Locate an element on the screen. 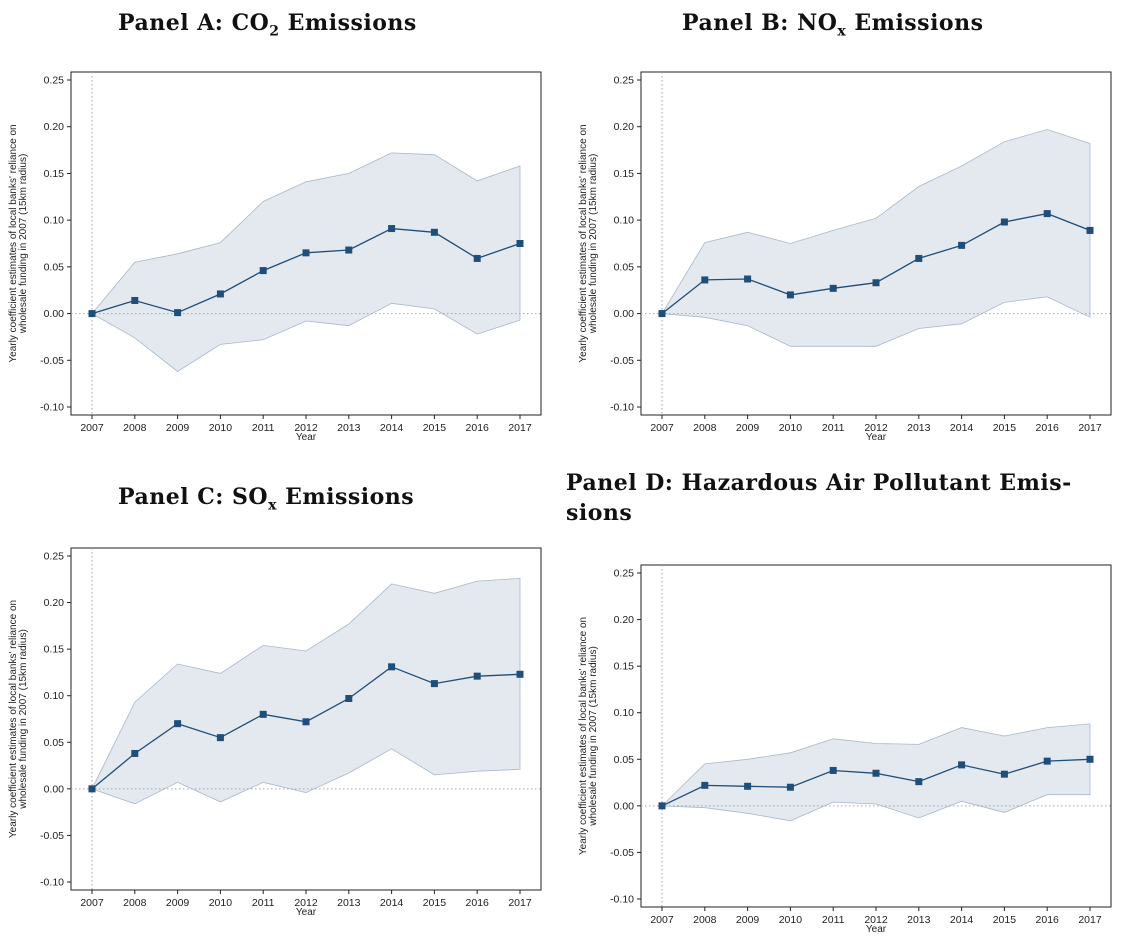 This screenshot has width=1127, height=936. x-tick-label: 2012 is located at coordinates (876, 920).